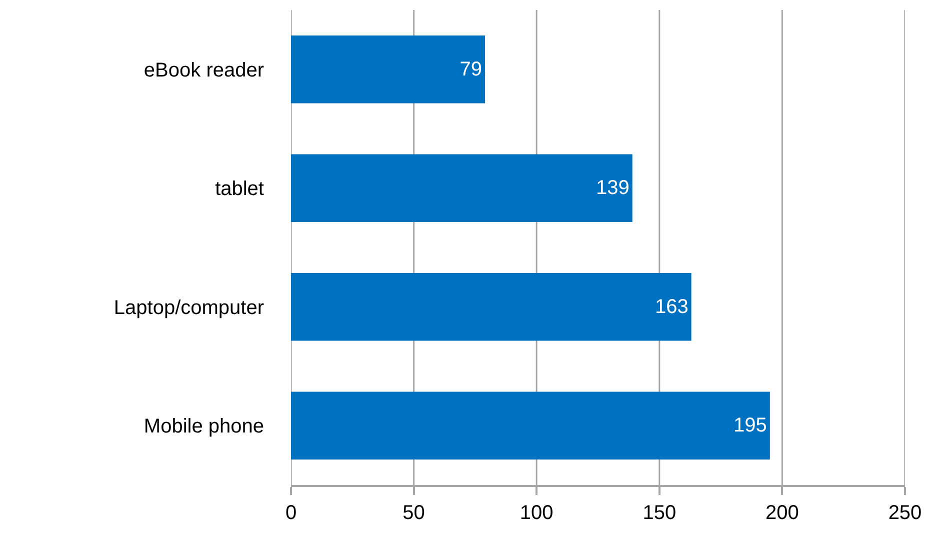 This screenshot has width=948, height=534. I want to click on data-label: 195, so click(750, 425).